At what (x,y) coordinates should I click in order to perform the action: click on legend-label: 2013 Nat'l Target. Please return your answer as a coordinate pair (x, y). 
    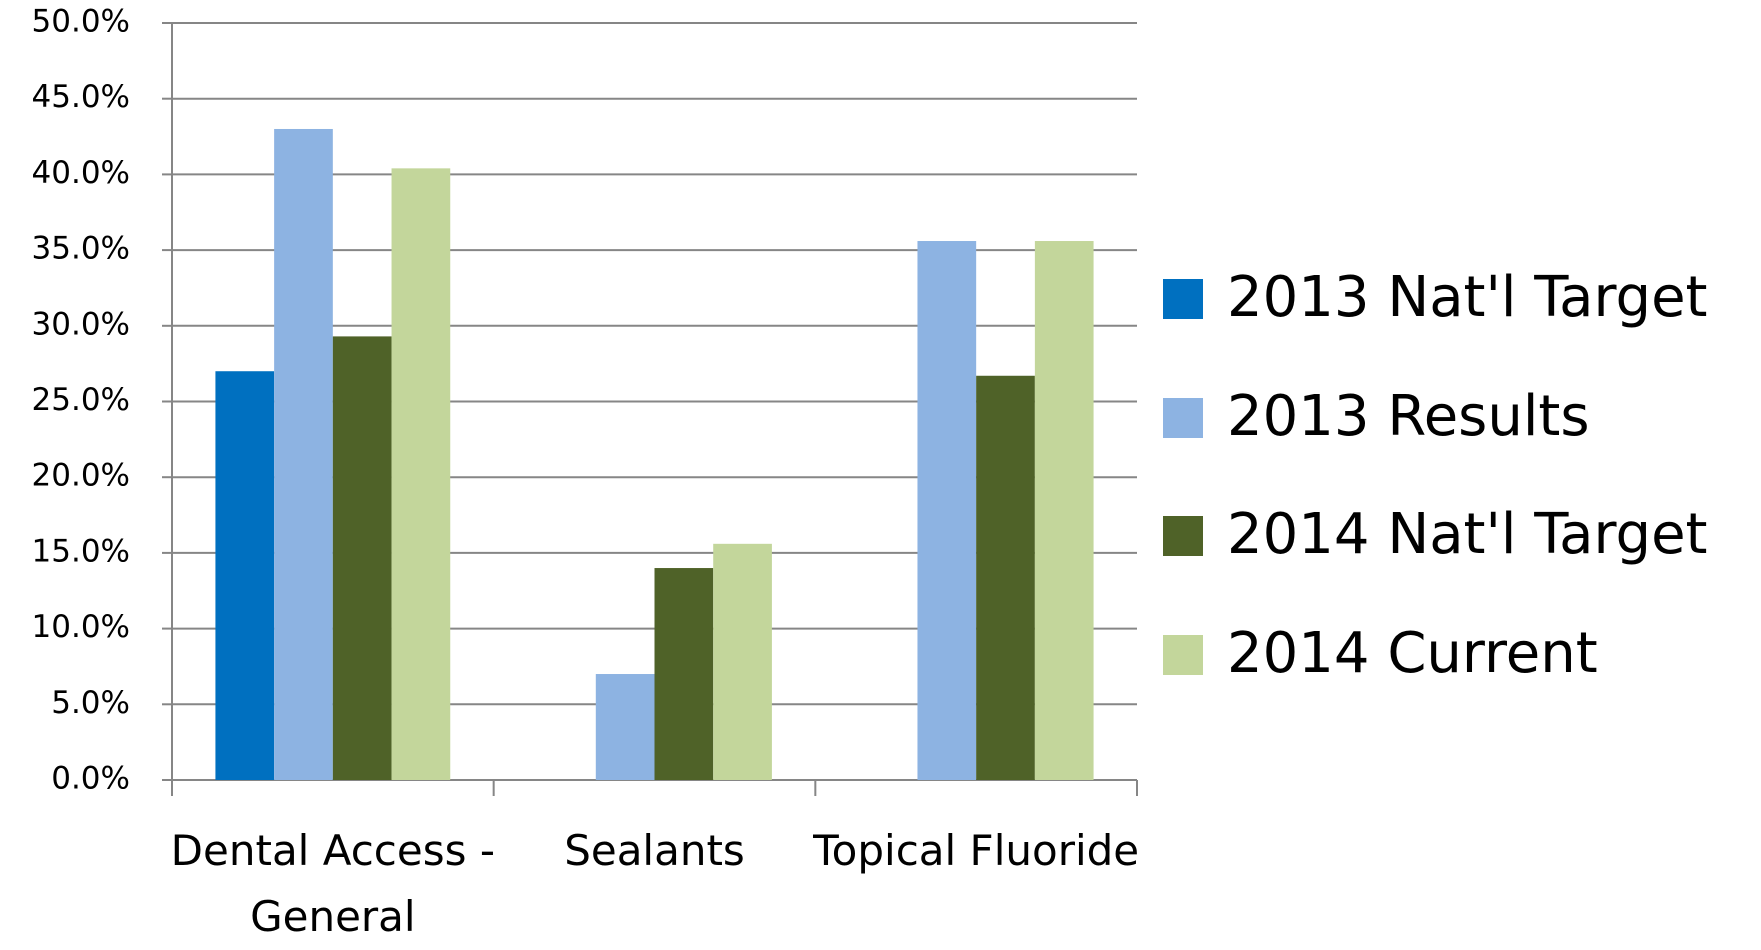
    Looking at the image, I should click on (1467, 297).